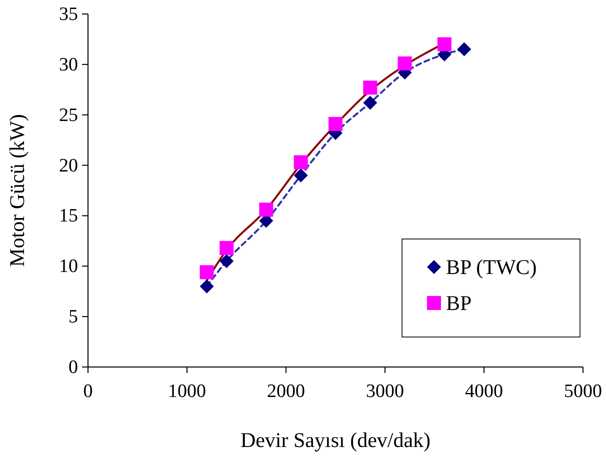 Image resolution: width=606 pixels, height=461 pixels. I want to click on y-tick-label: 25, so click(68, 115).